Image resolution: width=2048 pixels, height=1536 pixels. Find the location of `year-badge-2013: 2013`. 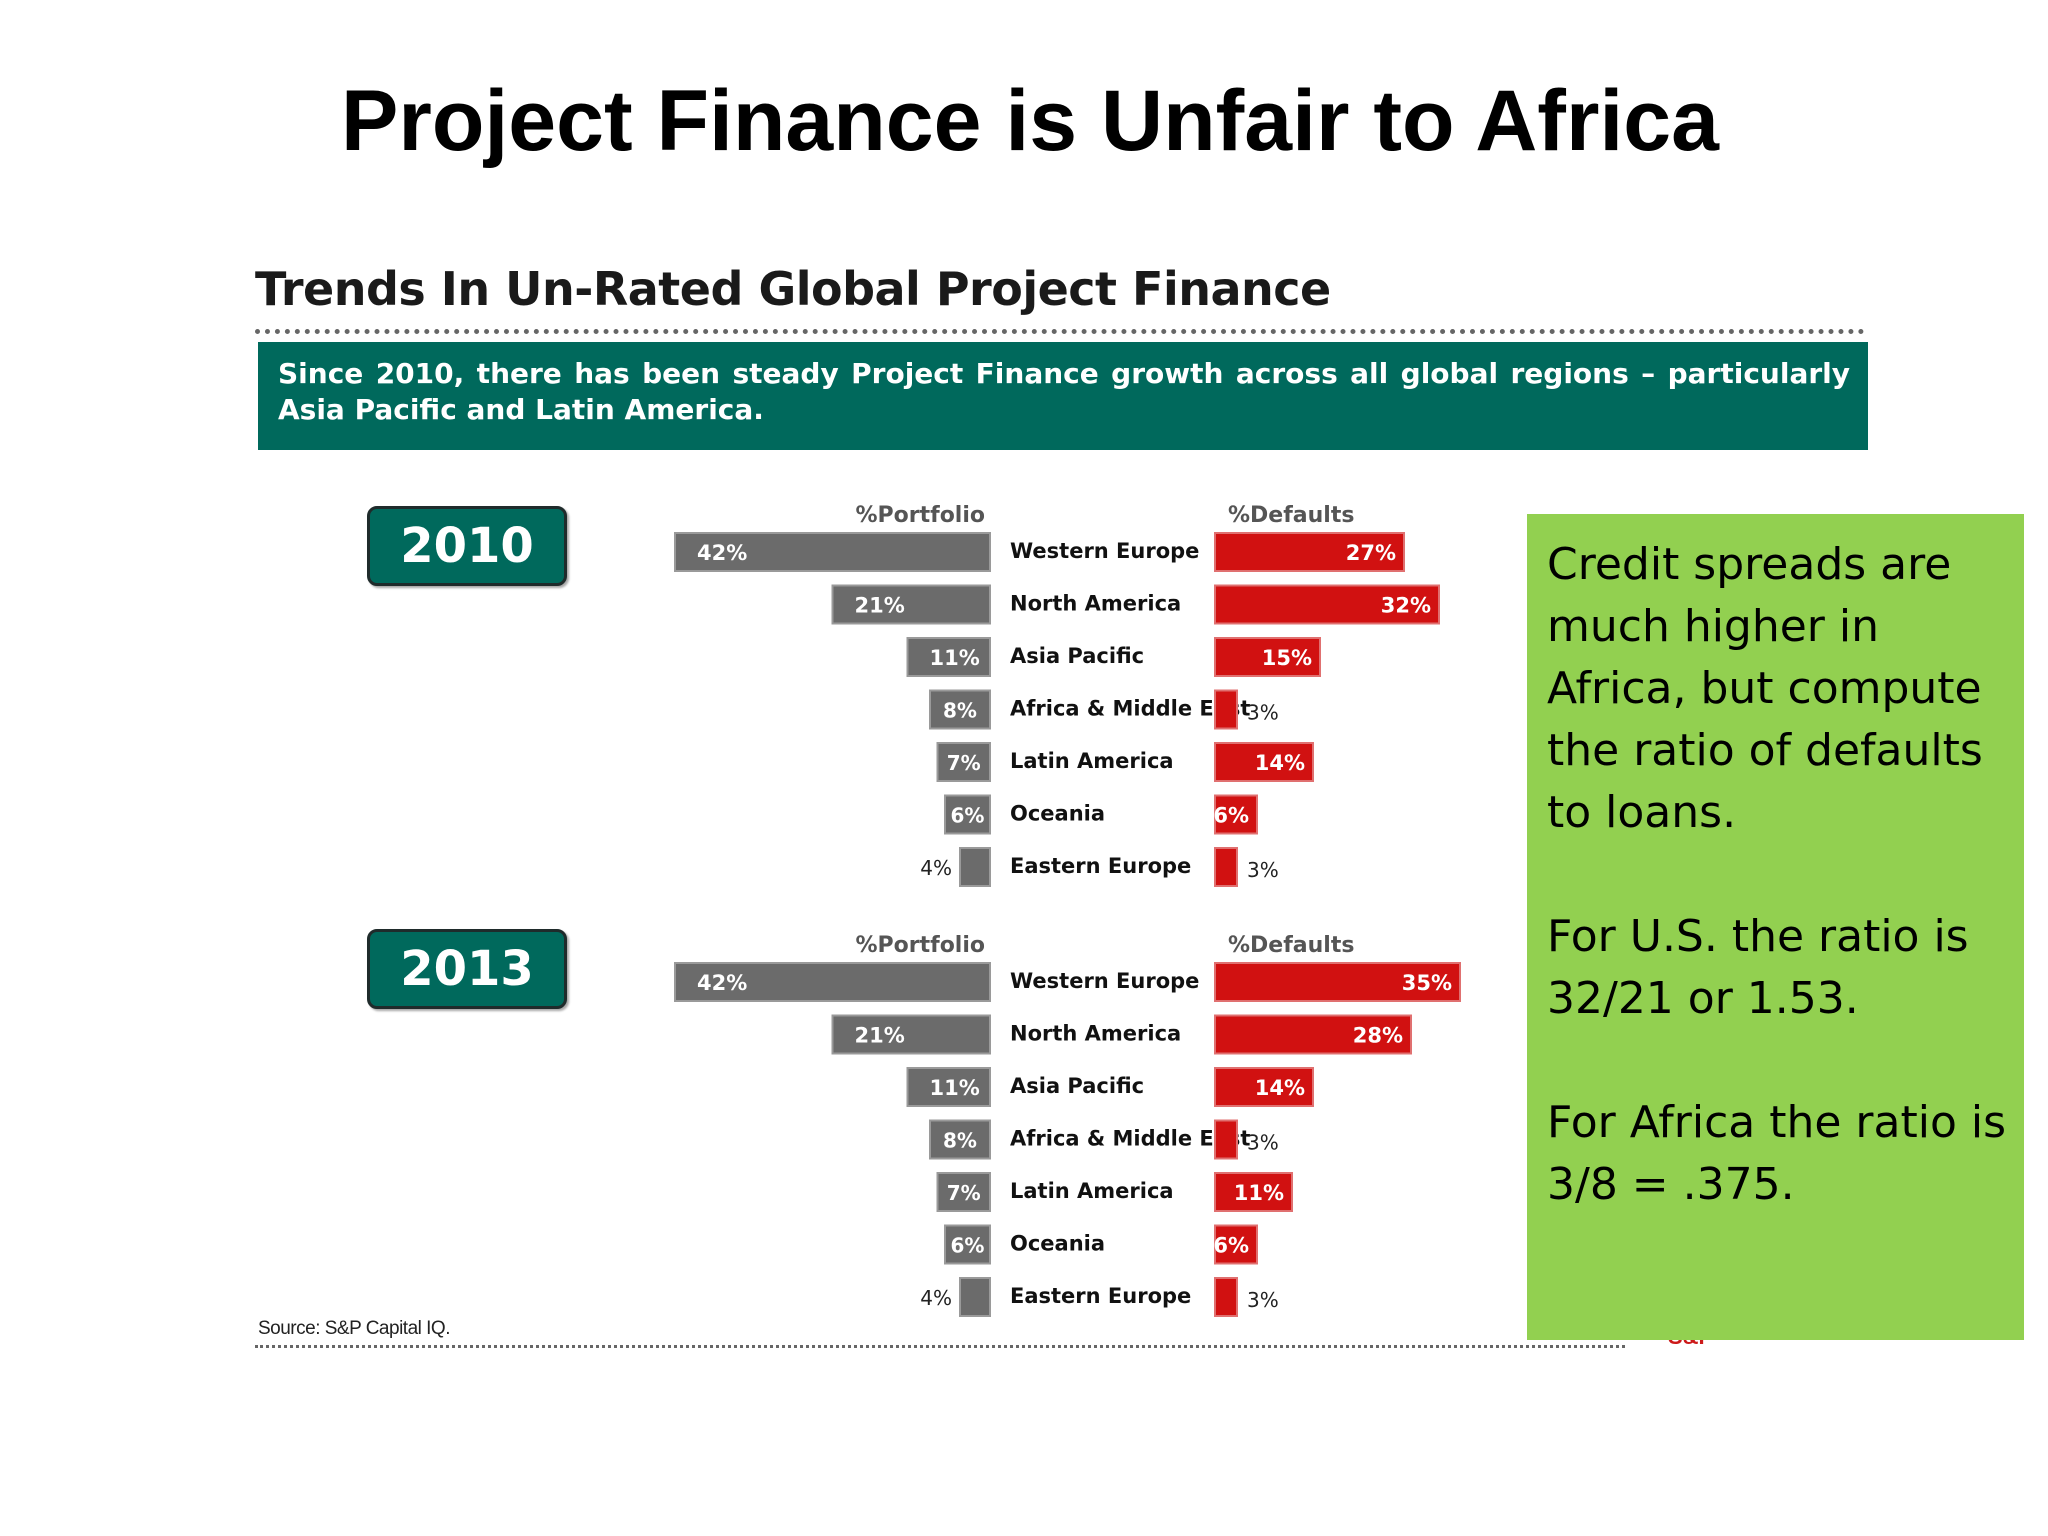

year-badge-2013: 2013 is located at coordinates (467, 969).